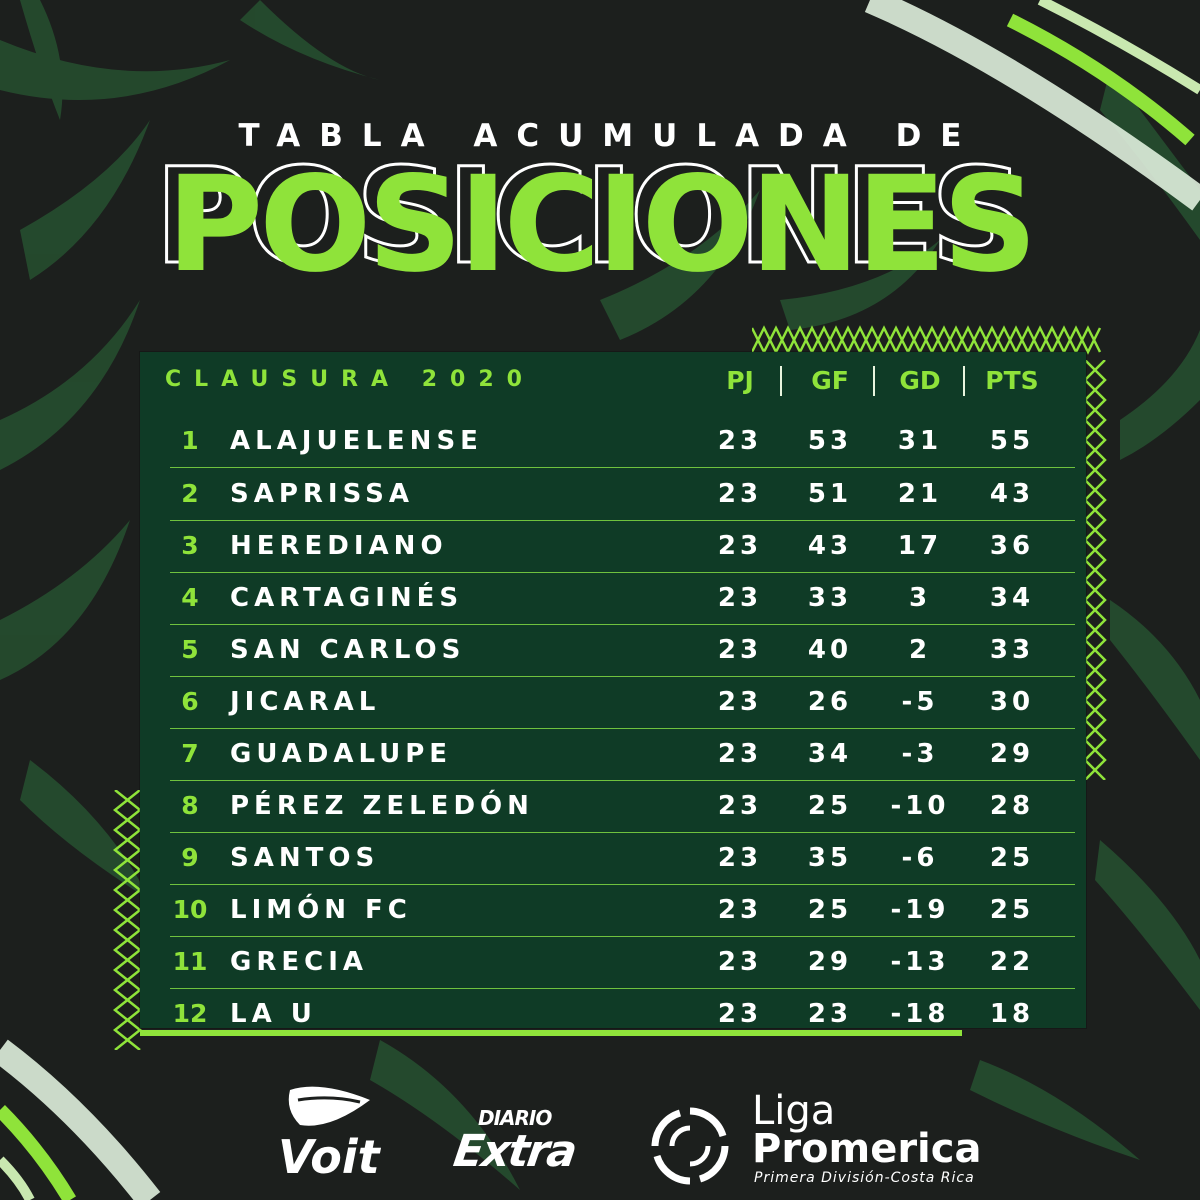 The height and width of the screenshot is (1200, 1200). I want to click on table-row: 7 GUADALUPE 23 34 -3 29, so click(622, 755).